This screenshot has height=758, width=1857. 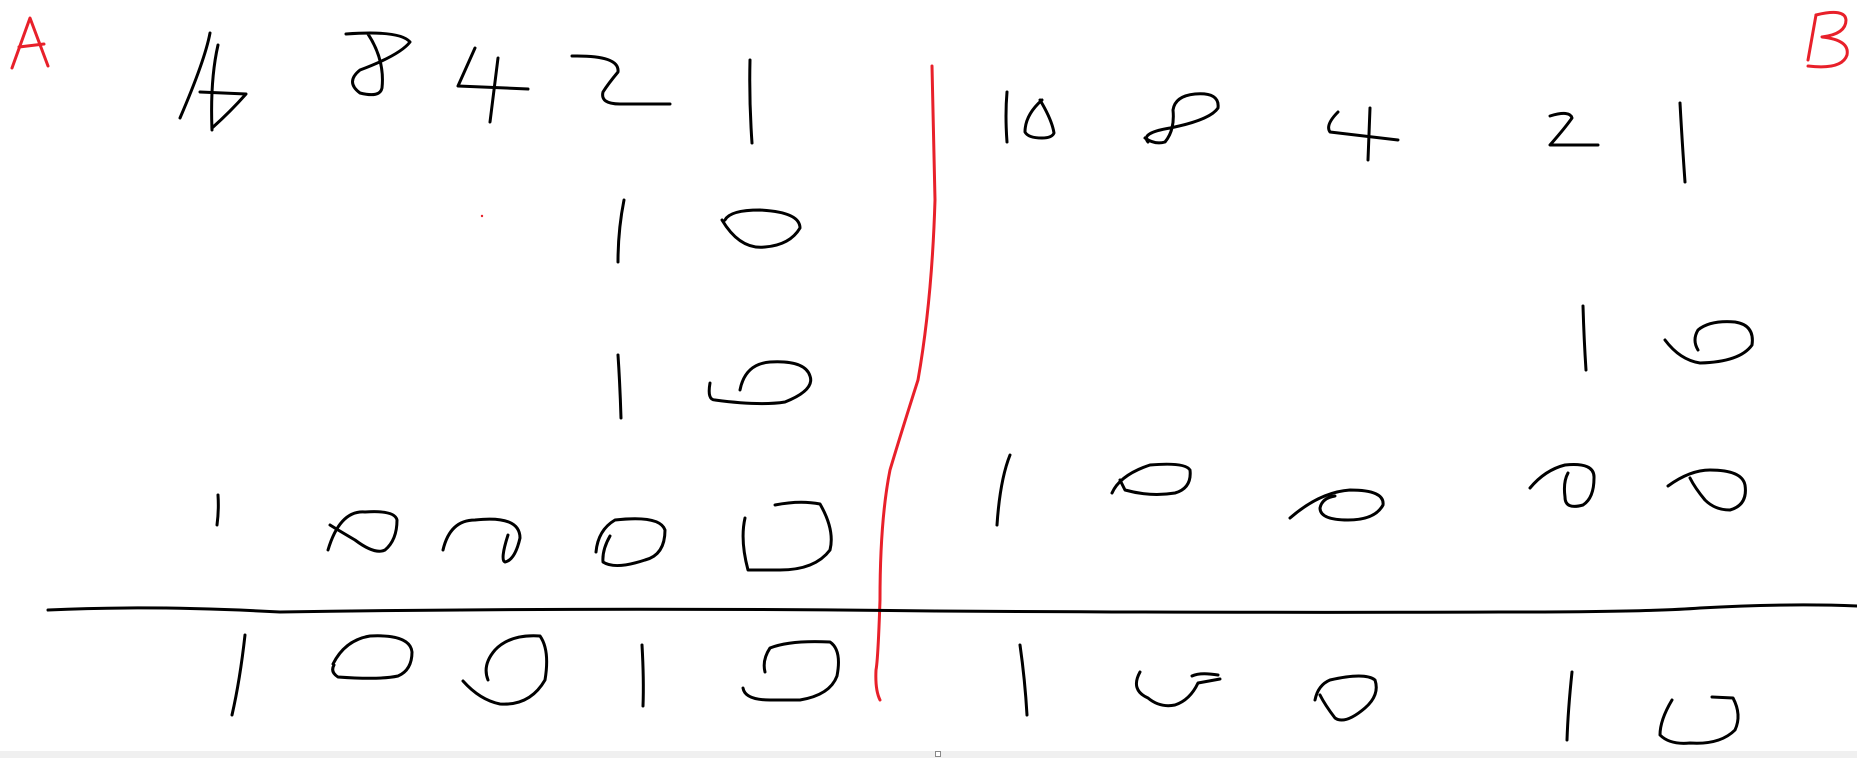 What do you see at coordinates (1371, 490) in the screenshot?
I see `right-row2` at bounding box center [1371, 490].